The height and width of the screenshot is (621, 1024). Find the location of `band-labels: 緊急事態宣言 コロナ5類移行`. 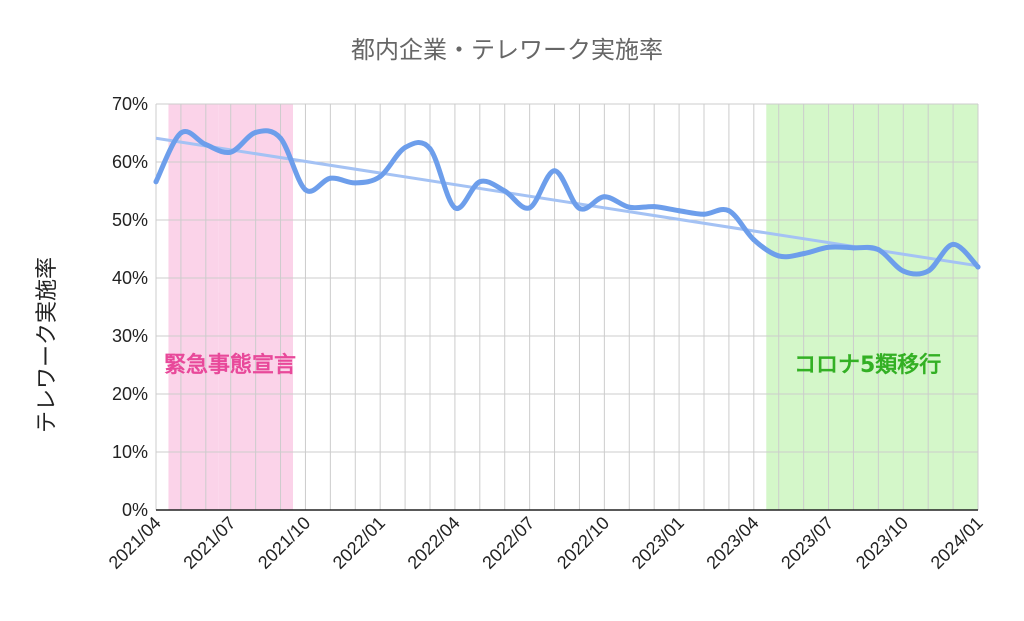

band-labels: 緊急事態宣言 コロナ5類移行 is located at coordinates (552, 365).